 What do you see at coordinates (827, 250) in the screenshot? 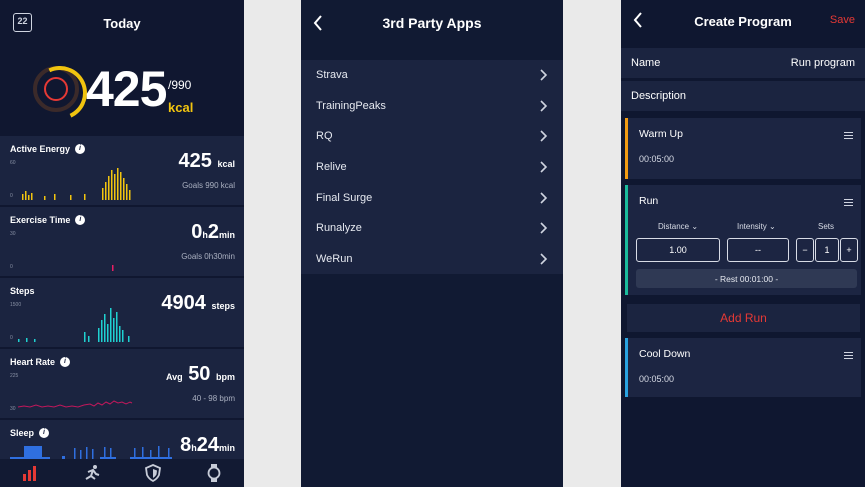
I see `sets-input: 1` at bounding box center [827, 250].